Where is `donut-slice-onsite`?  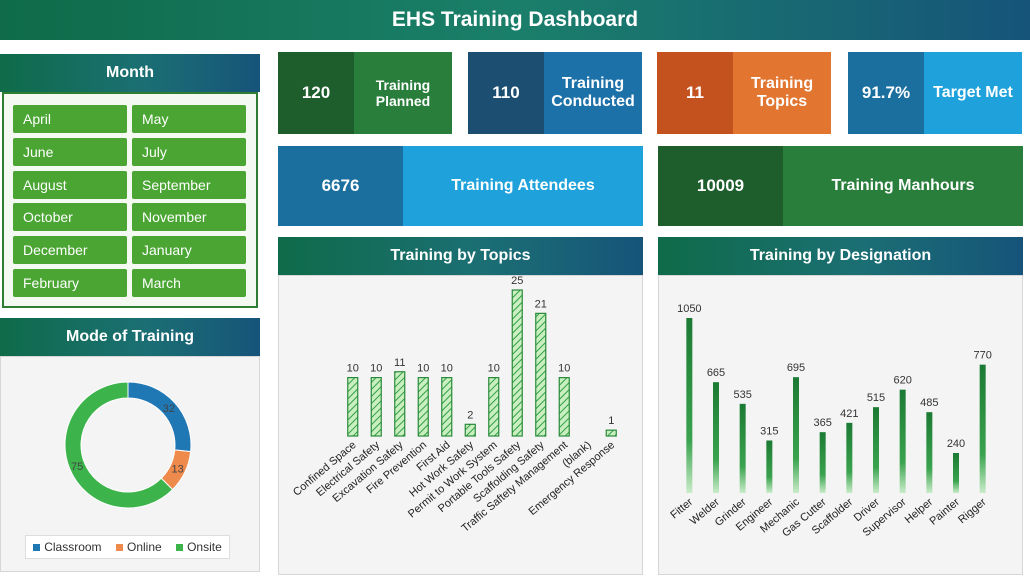
donut-slice-onsite is located at coordinates (119, 445).